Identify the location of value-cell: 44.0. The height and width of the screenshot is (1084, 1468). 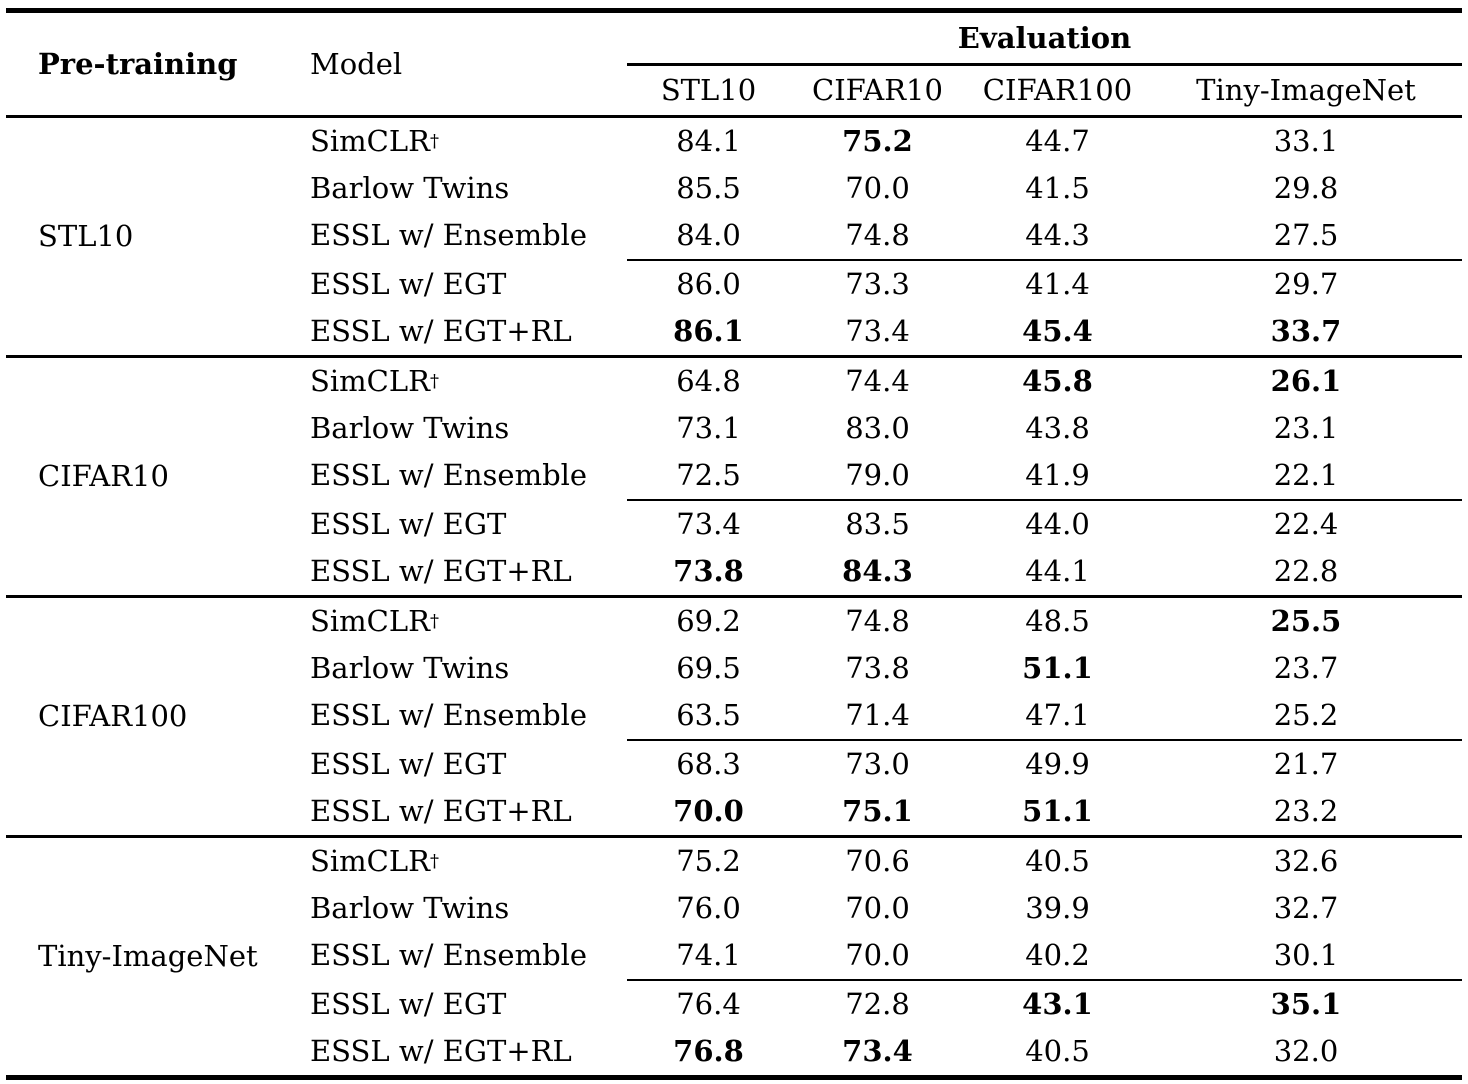
(1057, 524).